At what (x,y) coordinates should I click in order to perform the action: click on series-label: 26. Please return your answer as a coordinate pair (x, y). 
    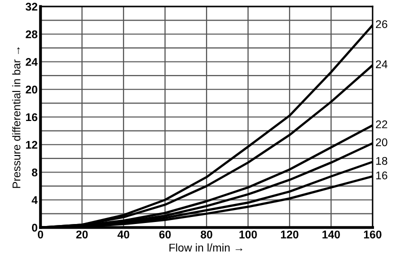
    Looking at the image, I should click on (382, 24).